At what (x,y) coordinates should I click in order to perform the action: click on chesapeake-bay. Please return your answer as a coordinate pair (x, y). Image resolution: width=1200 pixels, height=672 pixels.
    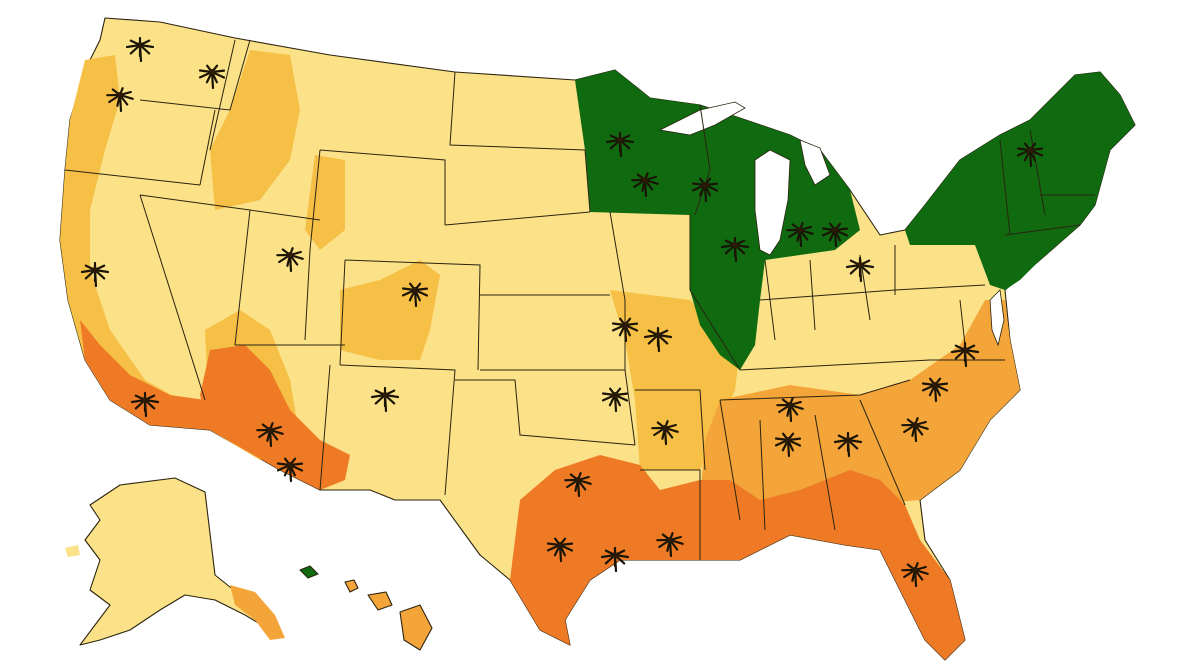
    Looking at the image, I should click on (997, 318).